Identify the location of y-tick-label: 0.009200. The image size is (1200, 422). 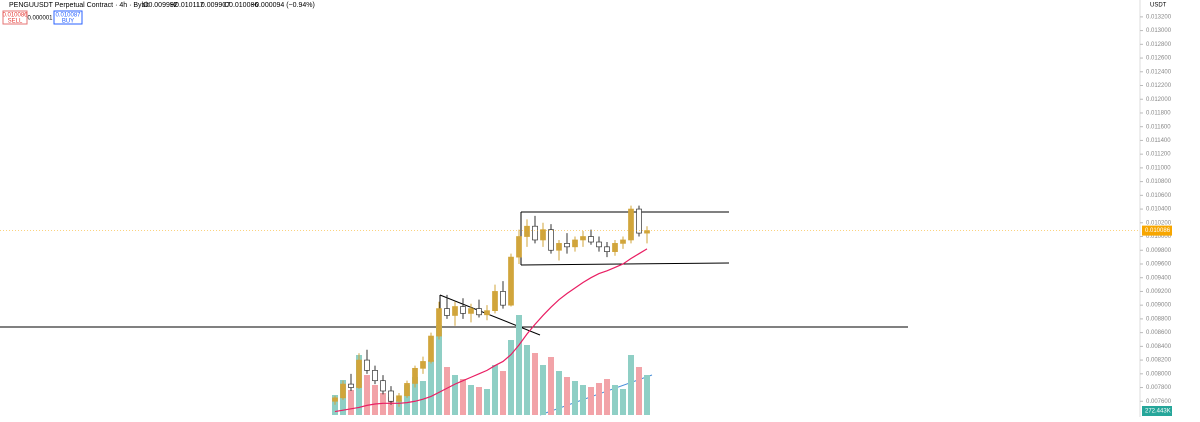
(1159, 292).